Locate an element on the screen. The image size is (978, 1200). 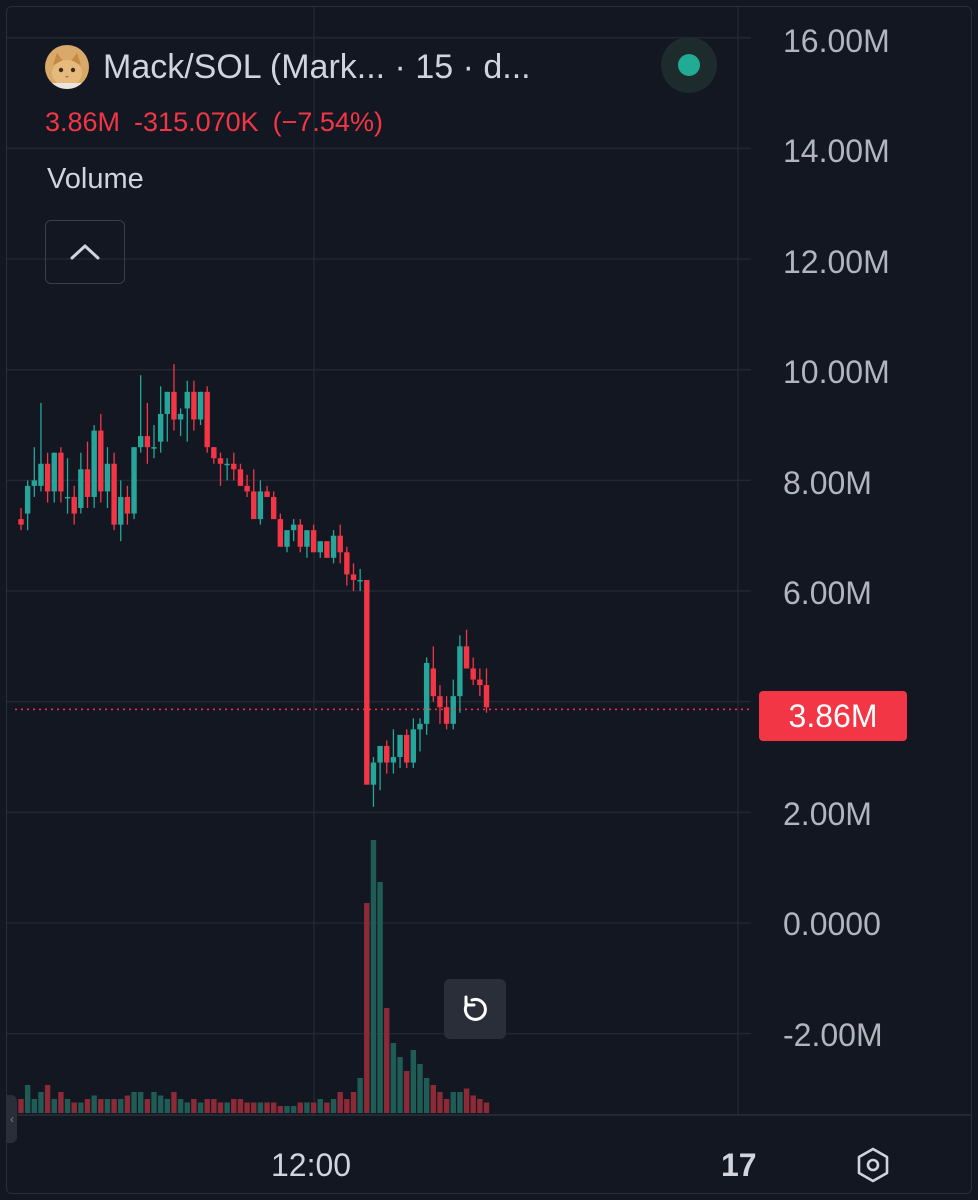
scroll-left-button: ‹ is located at coordinates (12, 1119).